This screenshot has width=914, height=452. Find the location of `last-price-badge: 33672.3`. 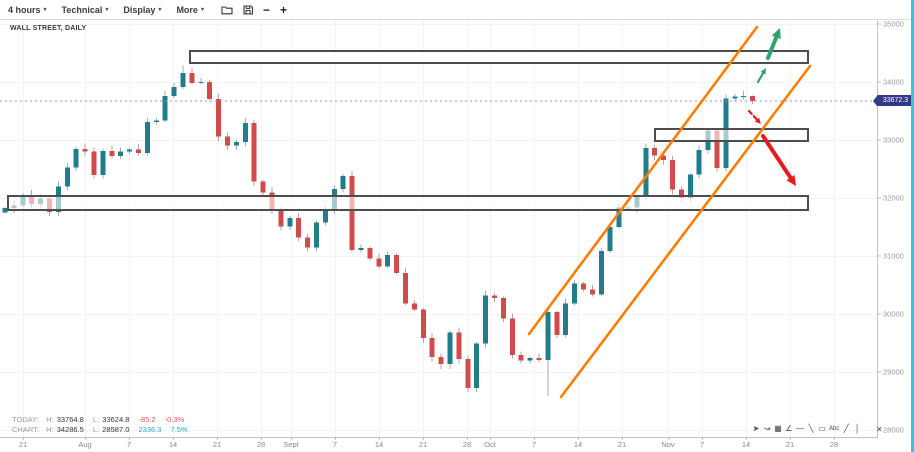

last-price-badge: 33672.3 is located at coordinates (895, 100).